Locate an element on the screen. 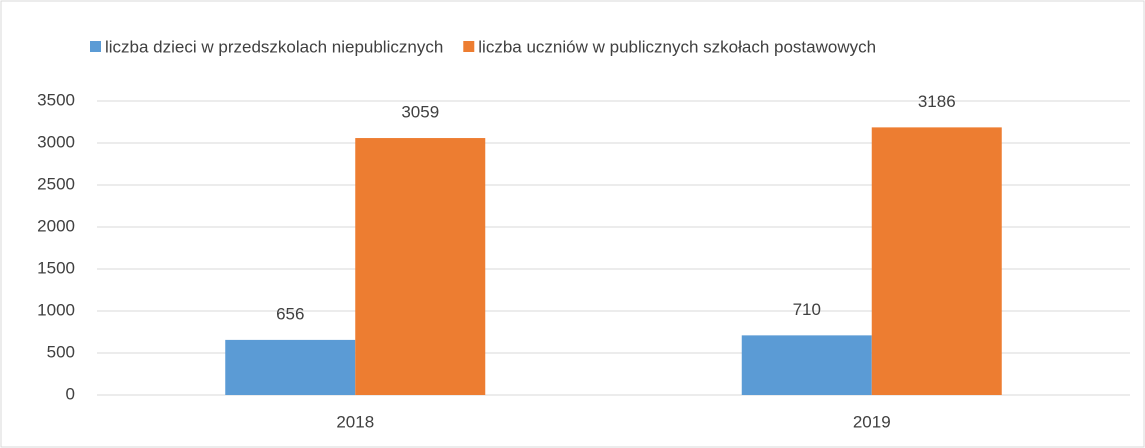  data-label: 656 is located at coordinates (290, 313).